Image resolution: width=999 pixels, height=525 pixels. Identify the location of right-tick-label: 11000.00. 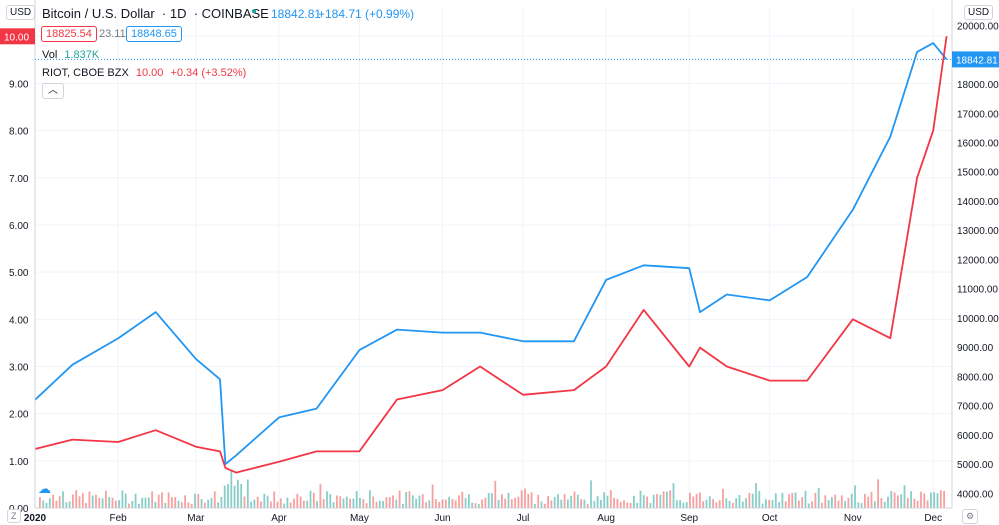
(977, 290).